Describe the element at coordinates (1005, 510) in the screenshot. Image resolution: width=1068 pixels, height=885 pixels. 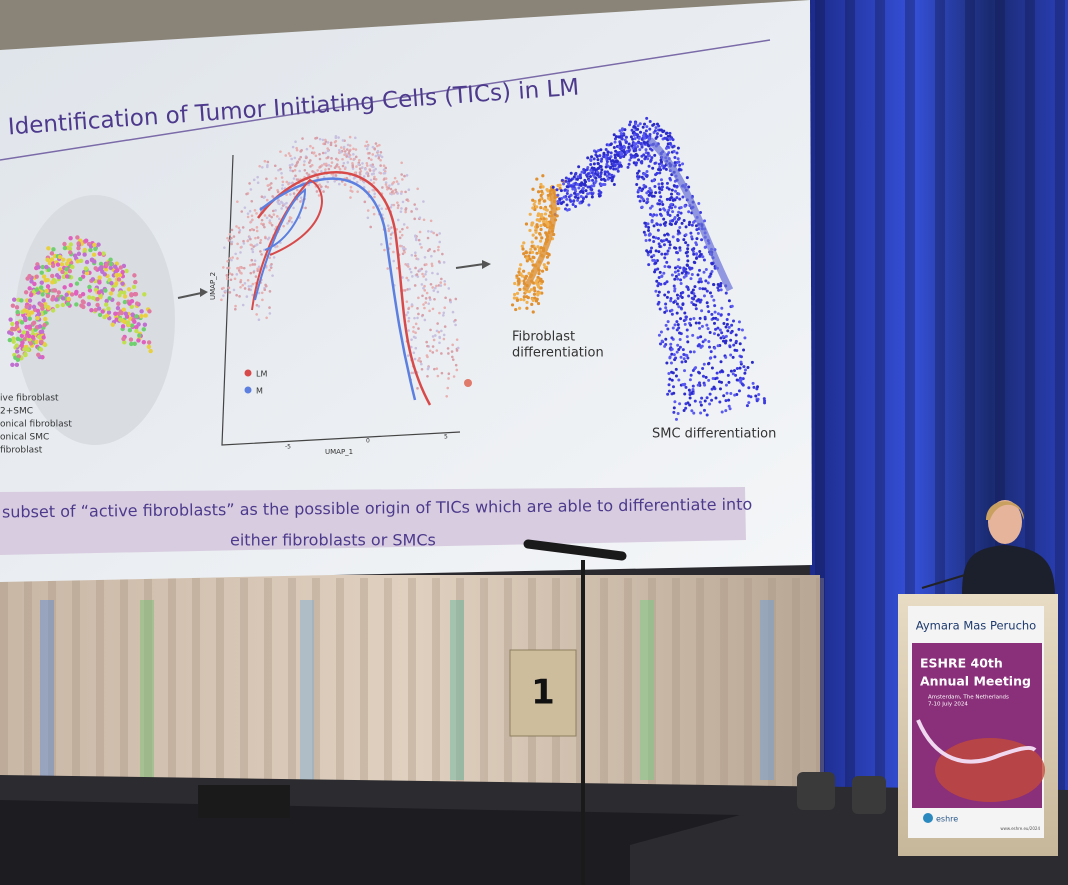
I see `speaker-hair` at that location.